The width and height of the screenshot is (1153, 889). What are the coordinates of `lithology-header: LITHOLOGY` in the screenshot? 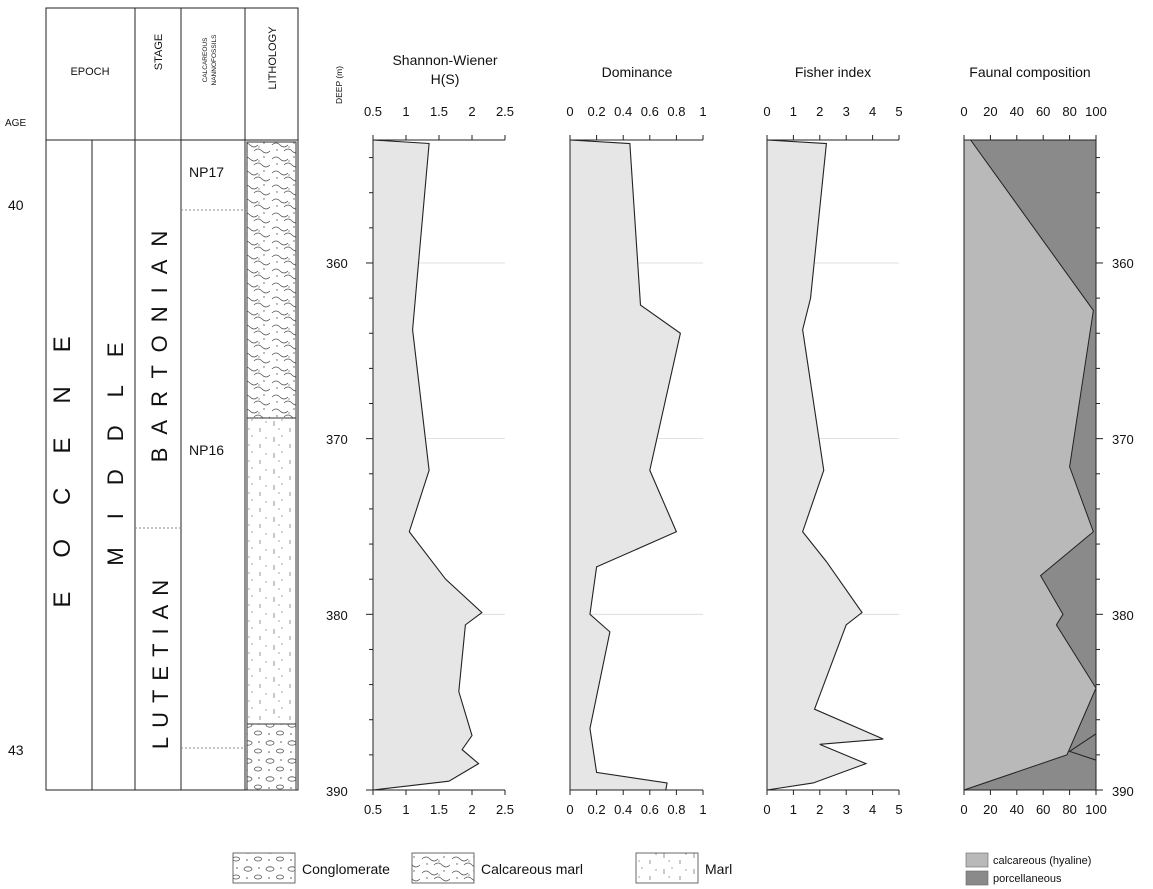 It's located at (273, 58).